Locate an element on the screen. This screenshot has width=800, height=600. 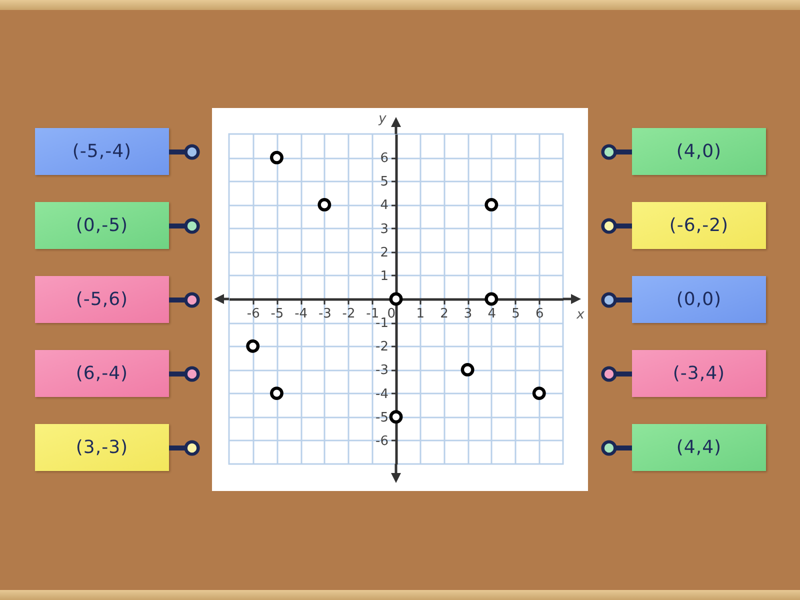
sticky-note: (-3,4) is located at coordinates (699, 373).